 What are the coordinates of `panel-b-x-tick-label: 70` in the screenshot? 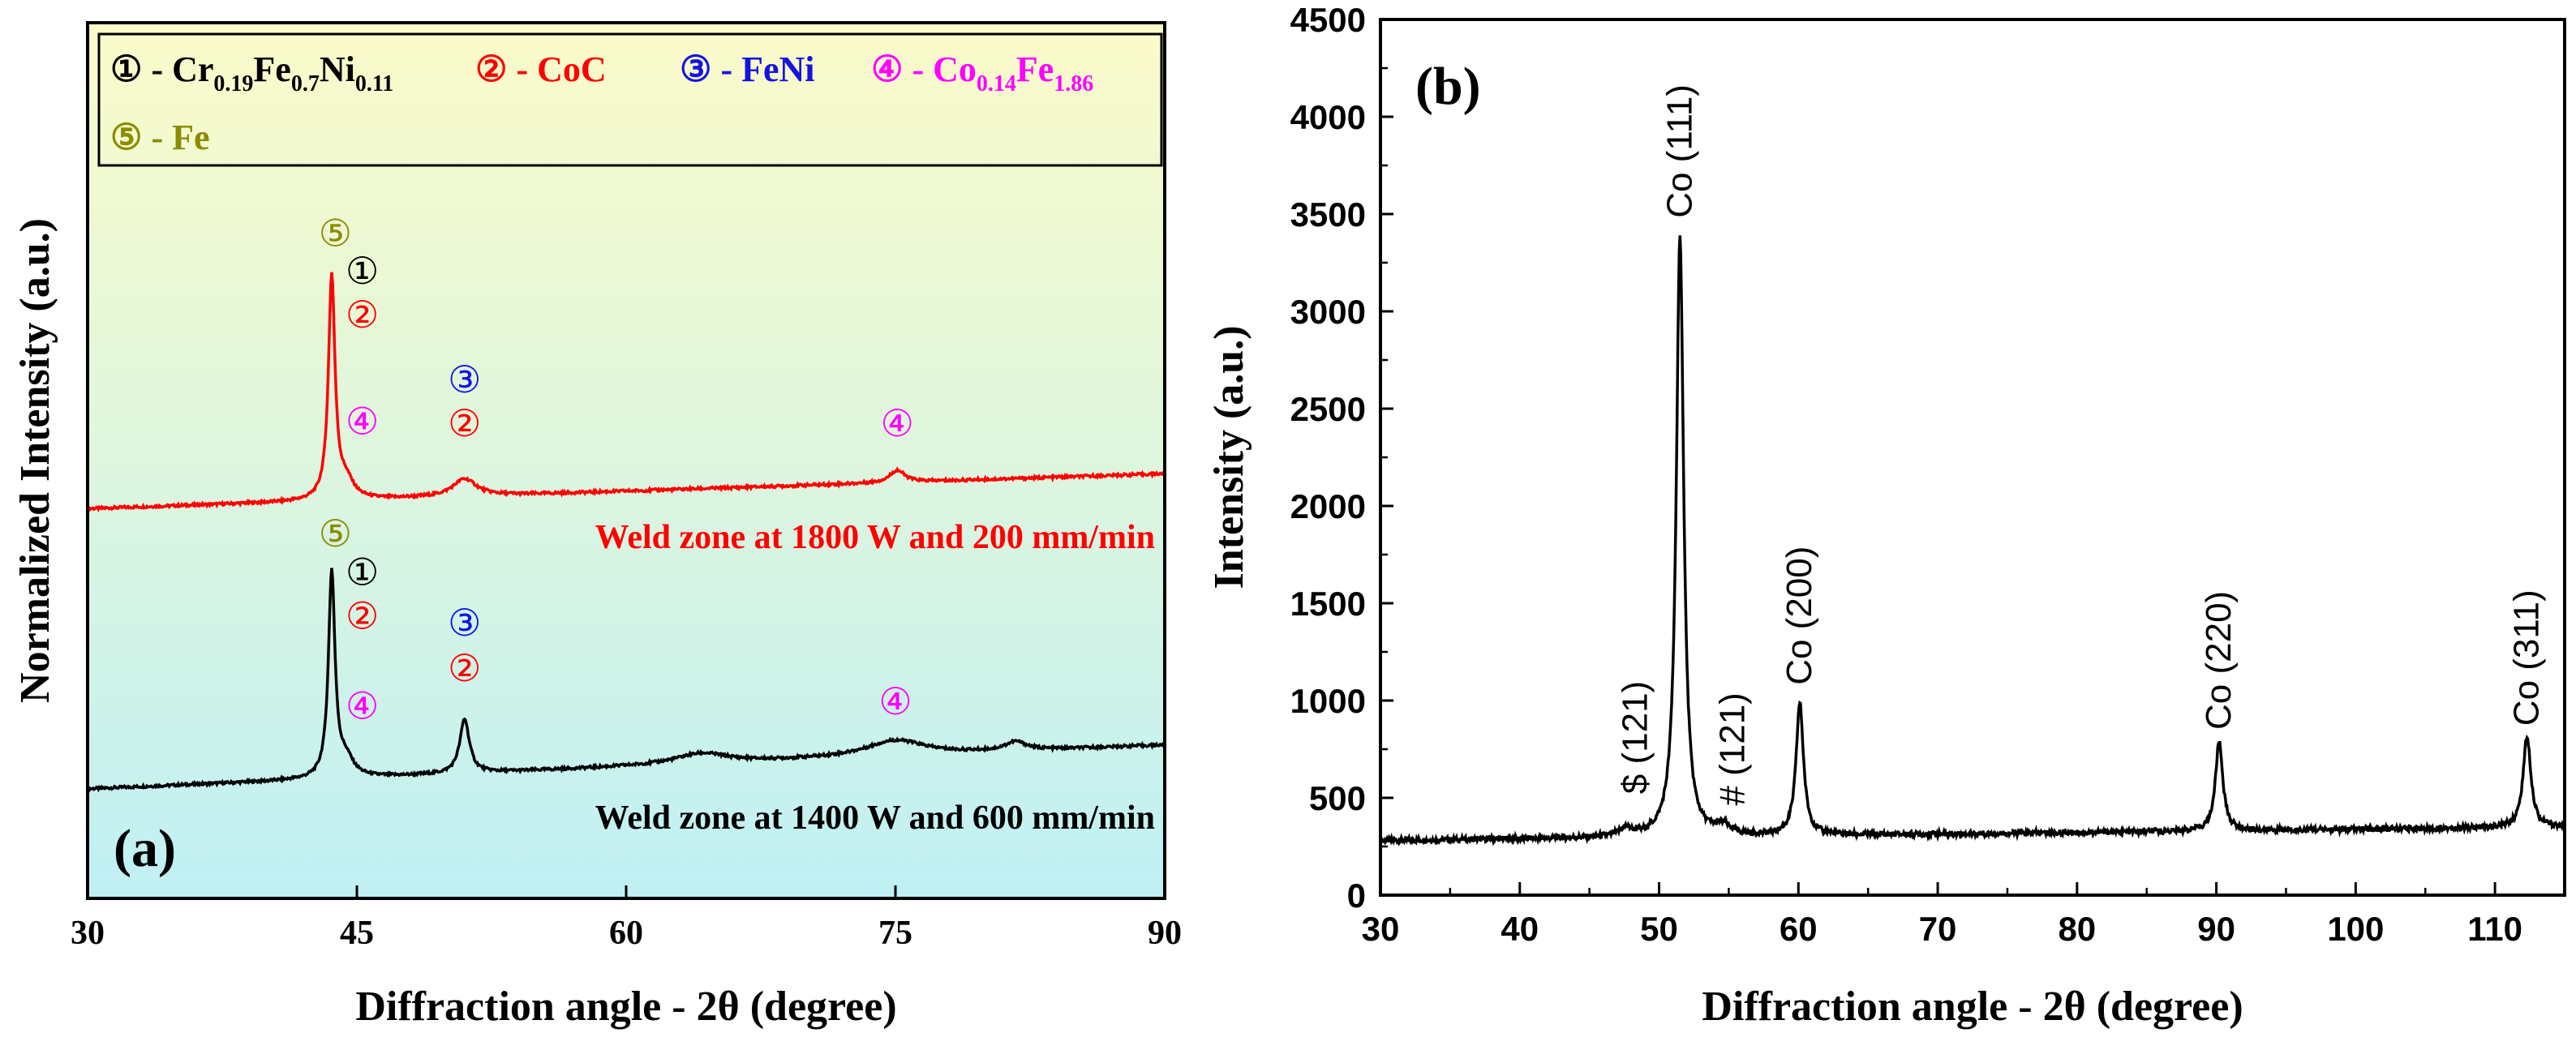 It's located at (1938, 929).